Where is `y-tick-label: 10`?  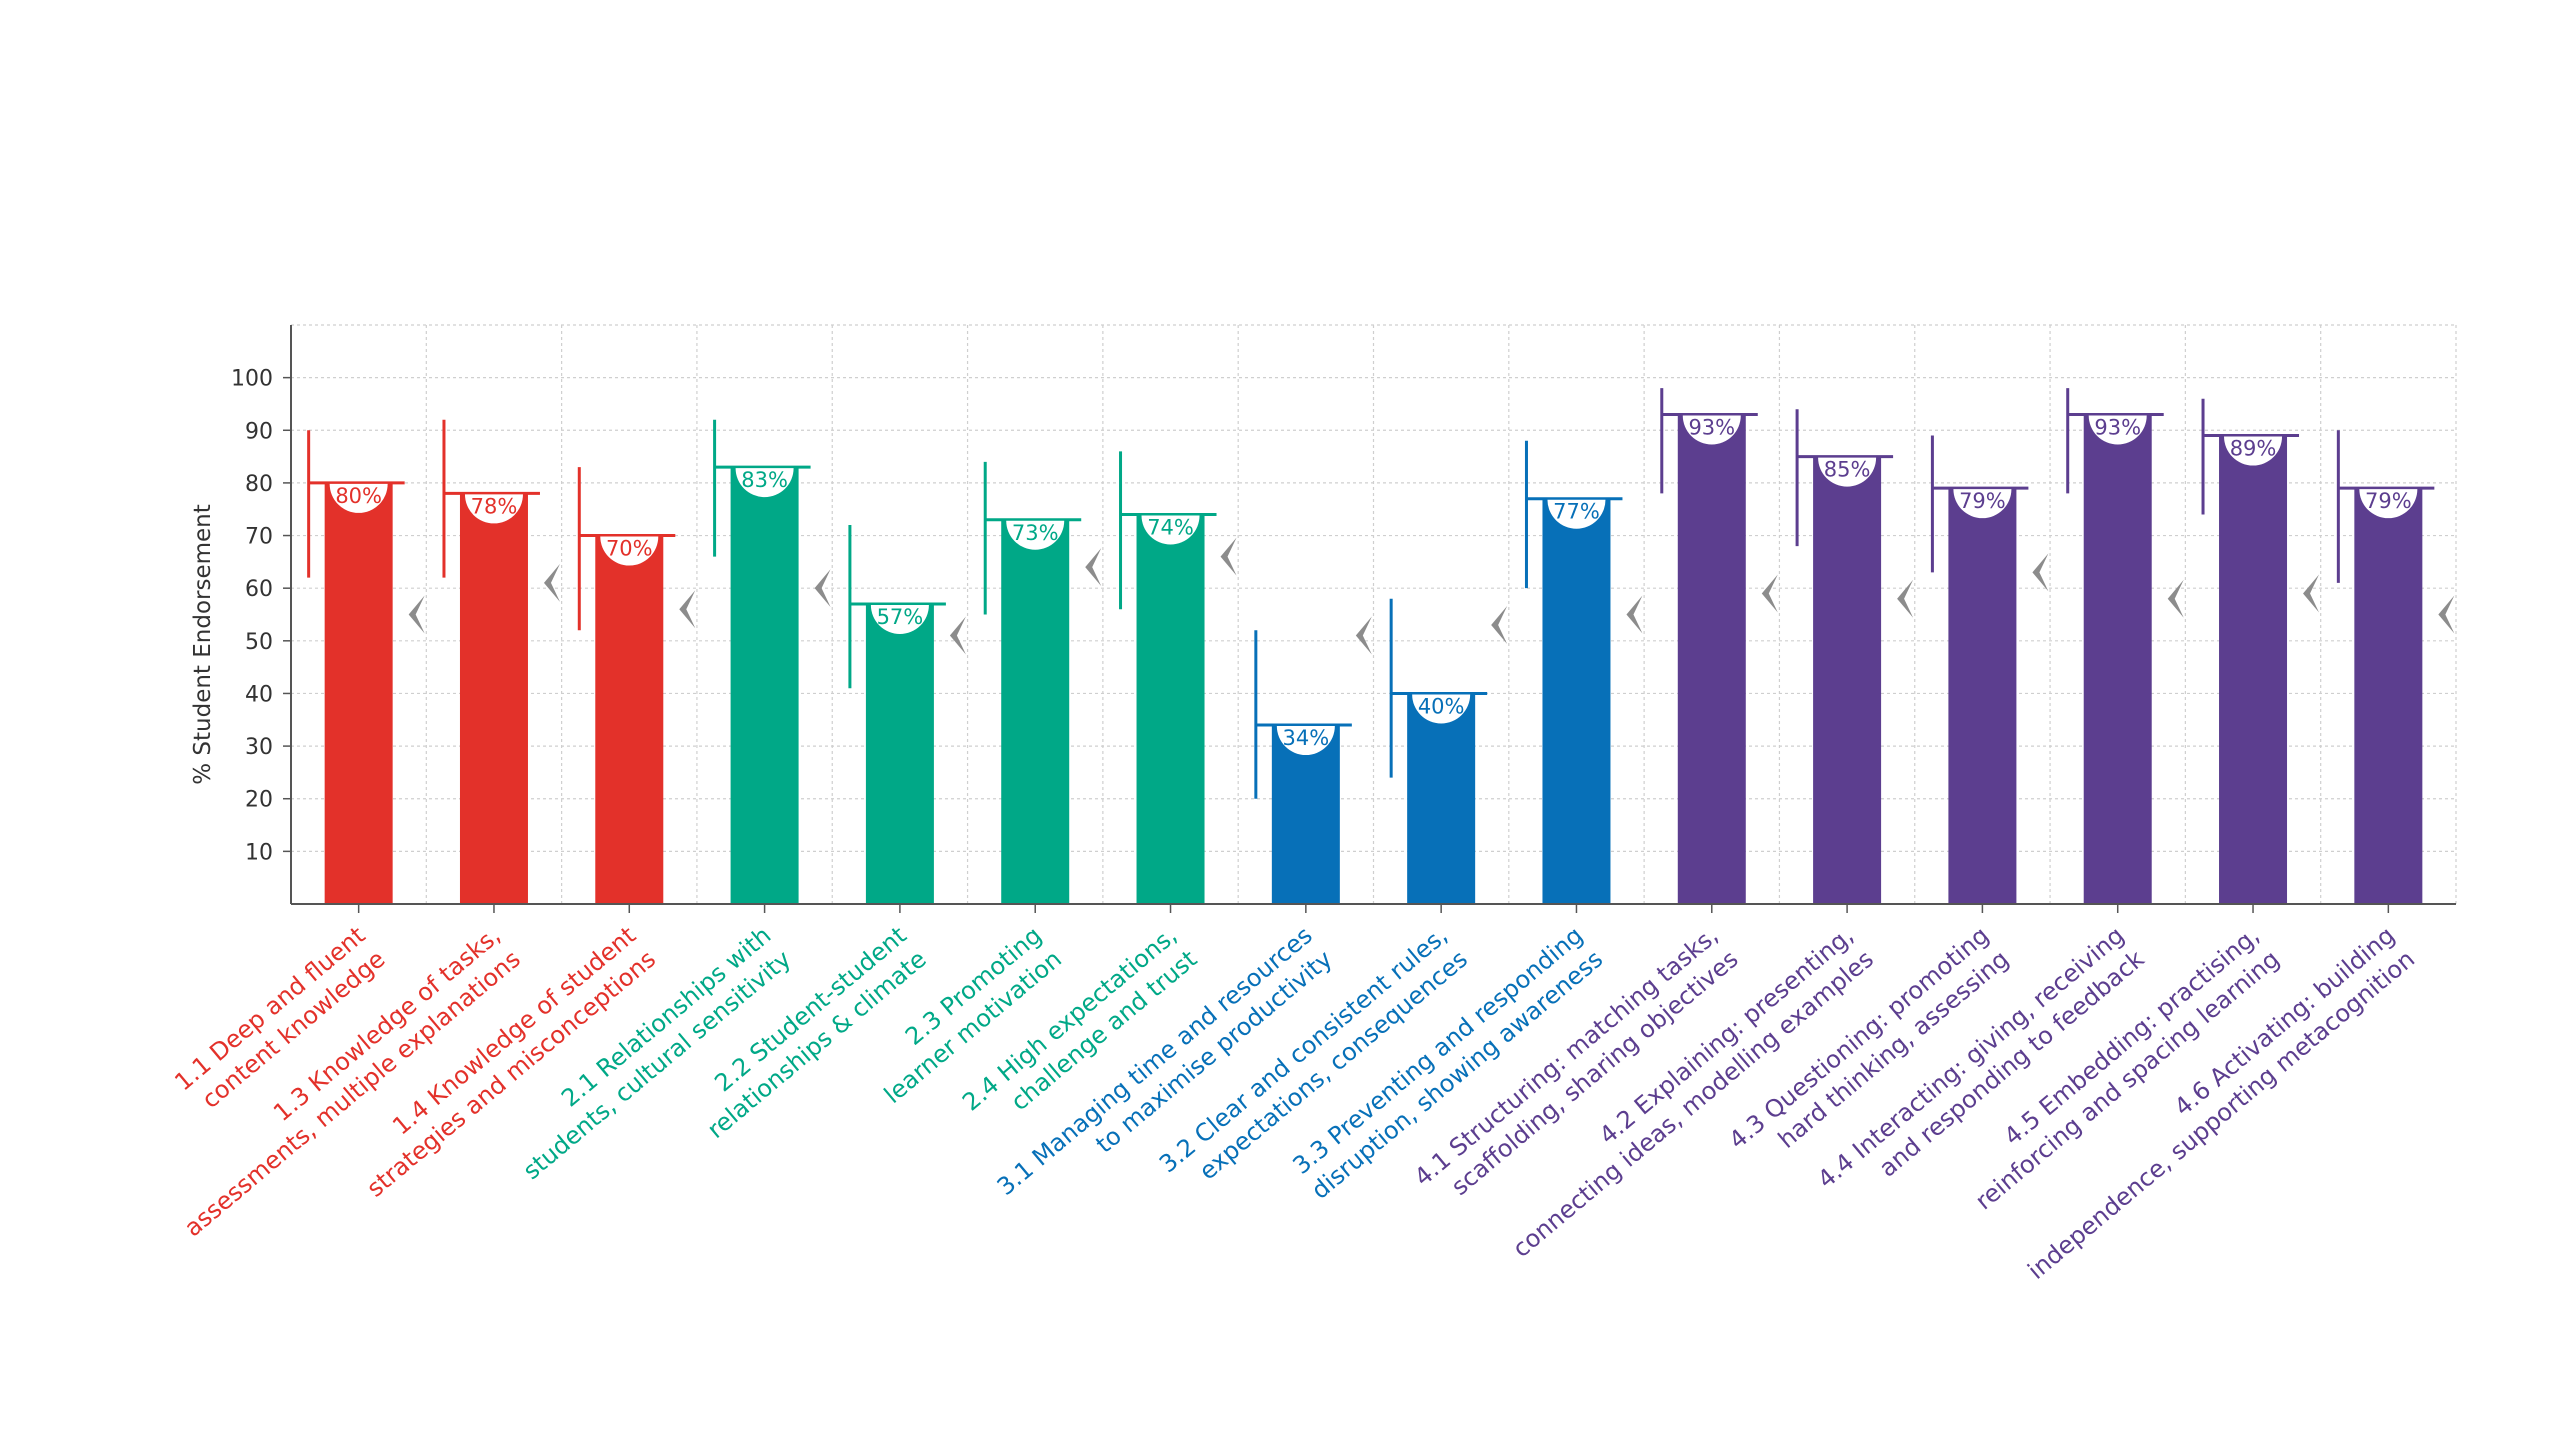
y-tick-label: 10 is located at coordinates (259, 852).